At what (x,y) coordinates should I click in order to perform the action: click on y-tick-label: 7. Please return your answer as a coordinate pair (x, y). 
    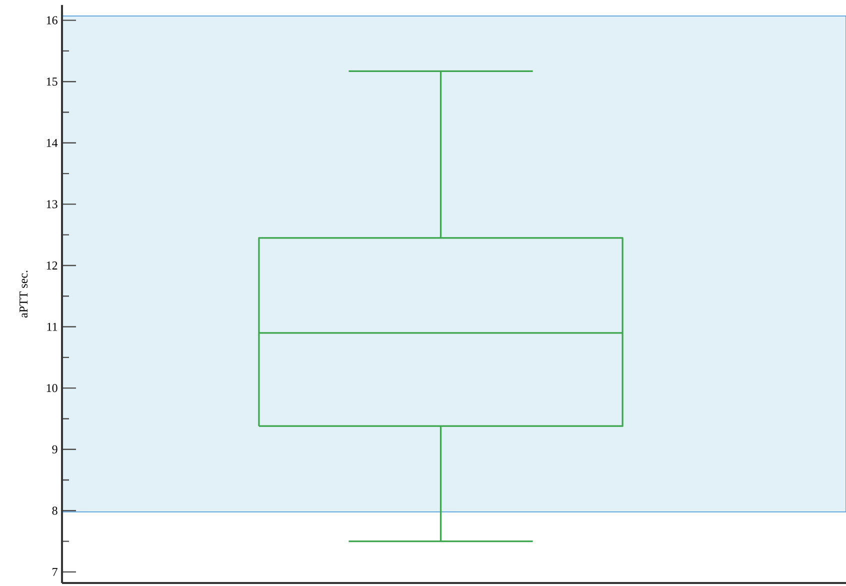
    Looking at the image, I should click on (55, 572).